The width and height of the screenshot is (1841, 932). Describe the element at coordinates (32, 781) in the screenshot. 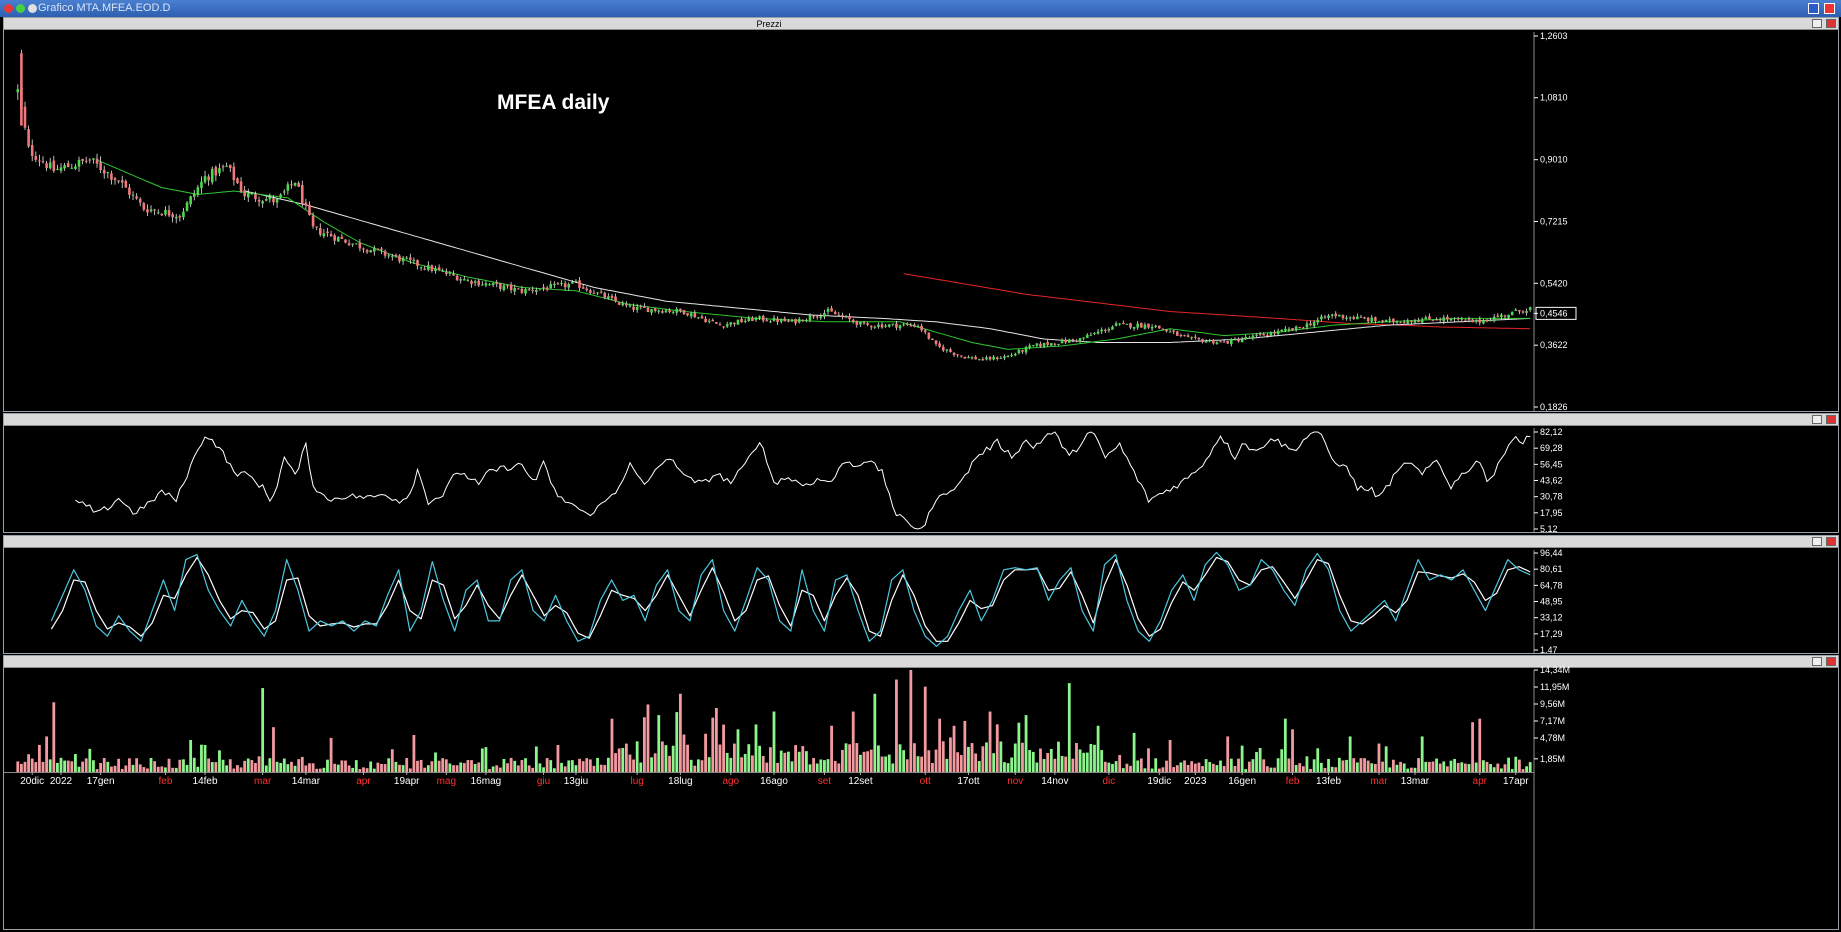

I see `x-tick-label: 20dic` at that location.